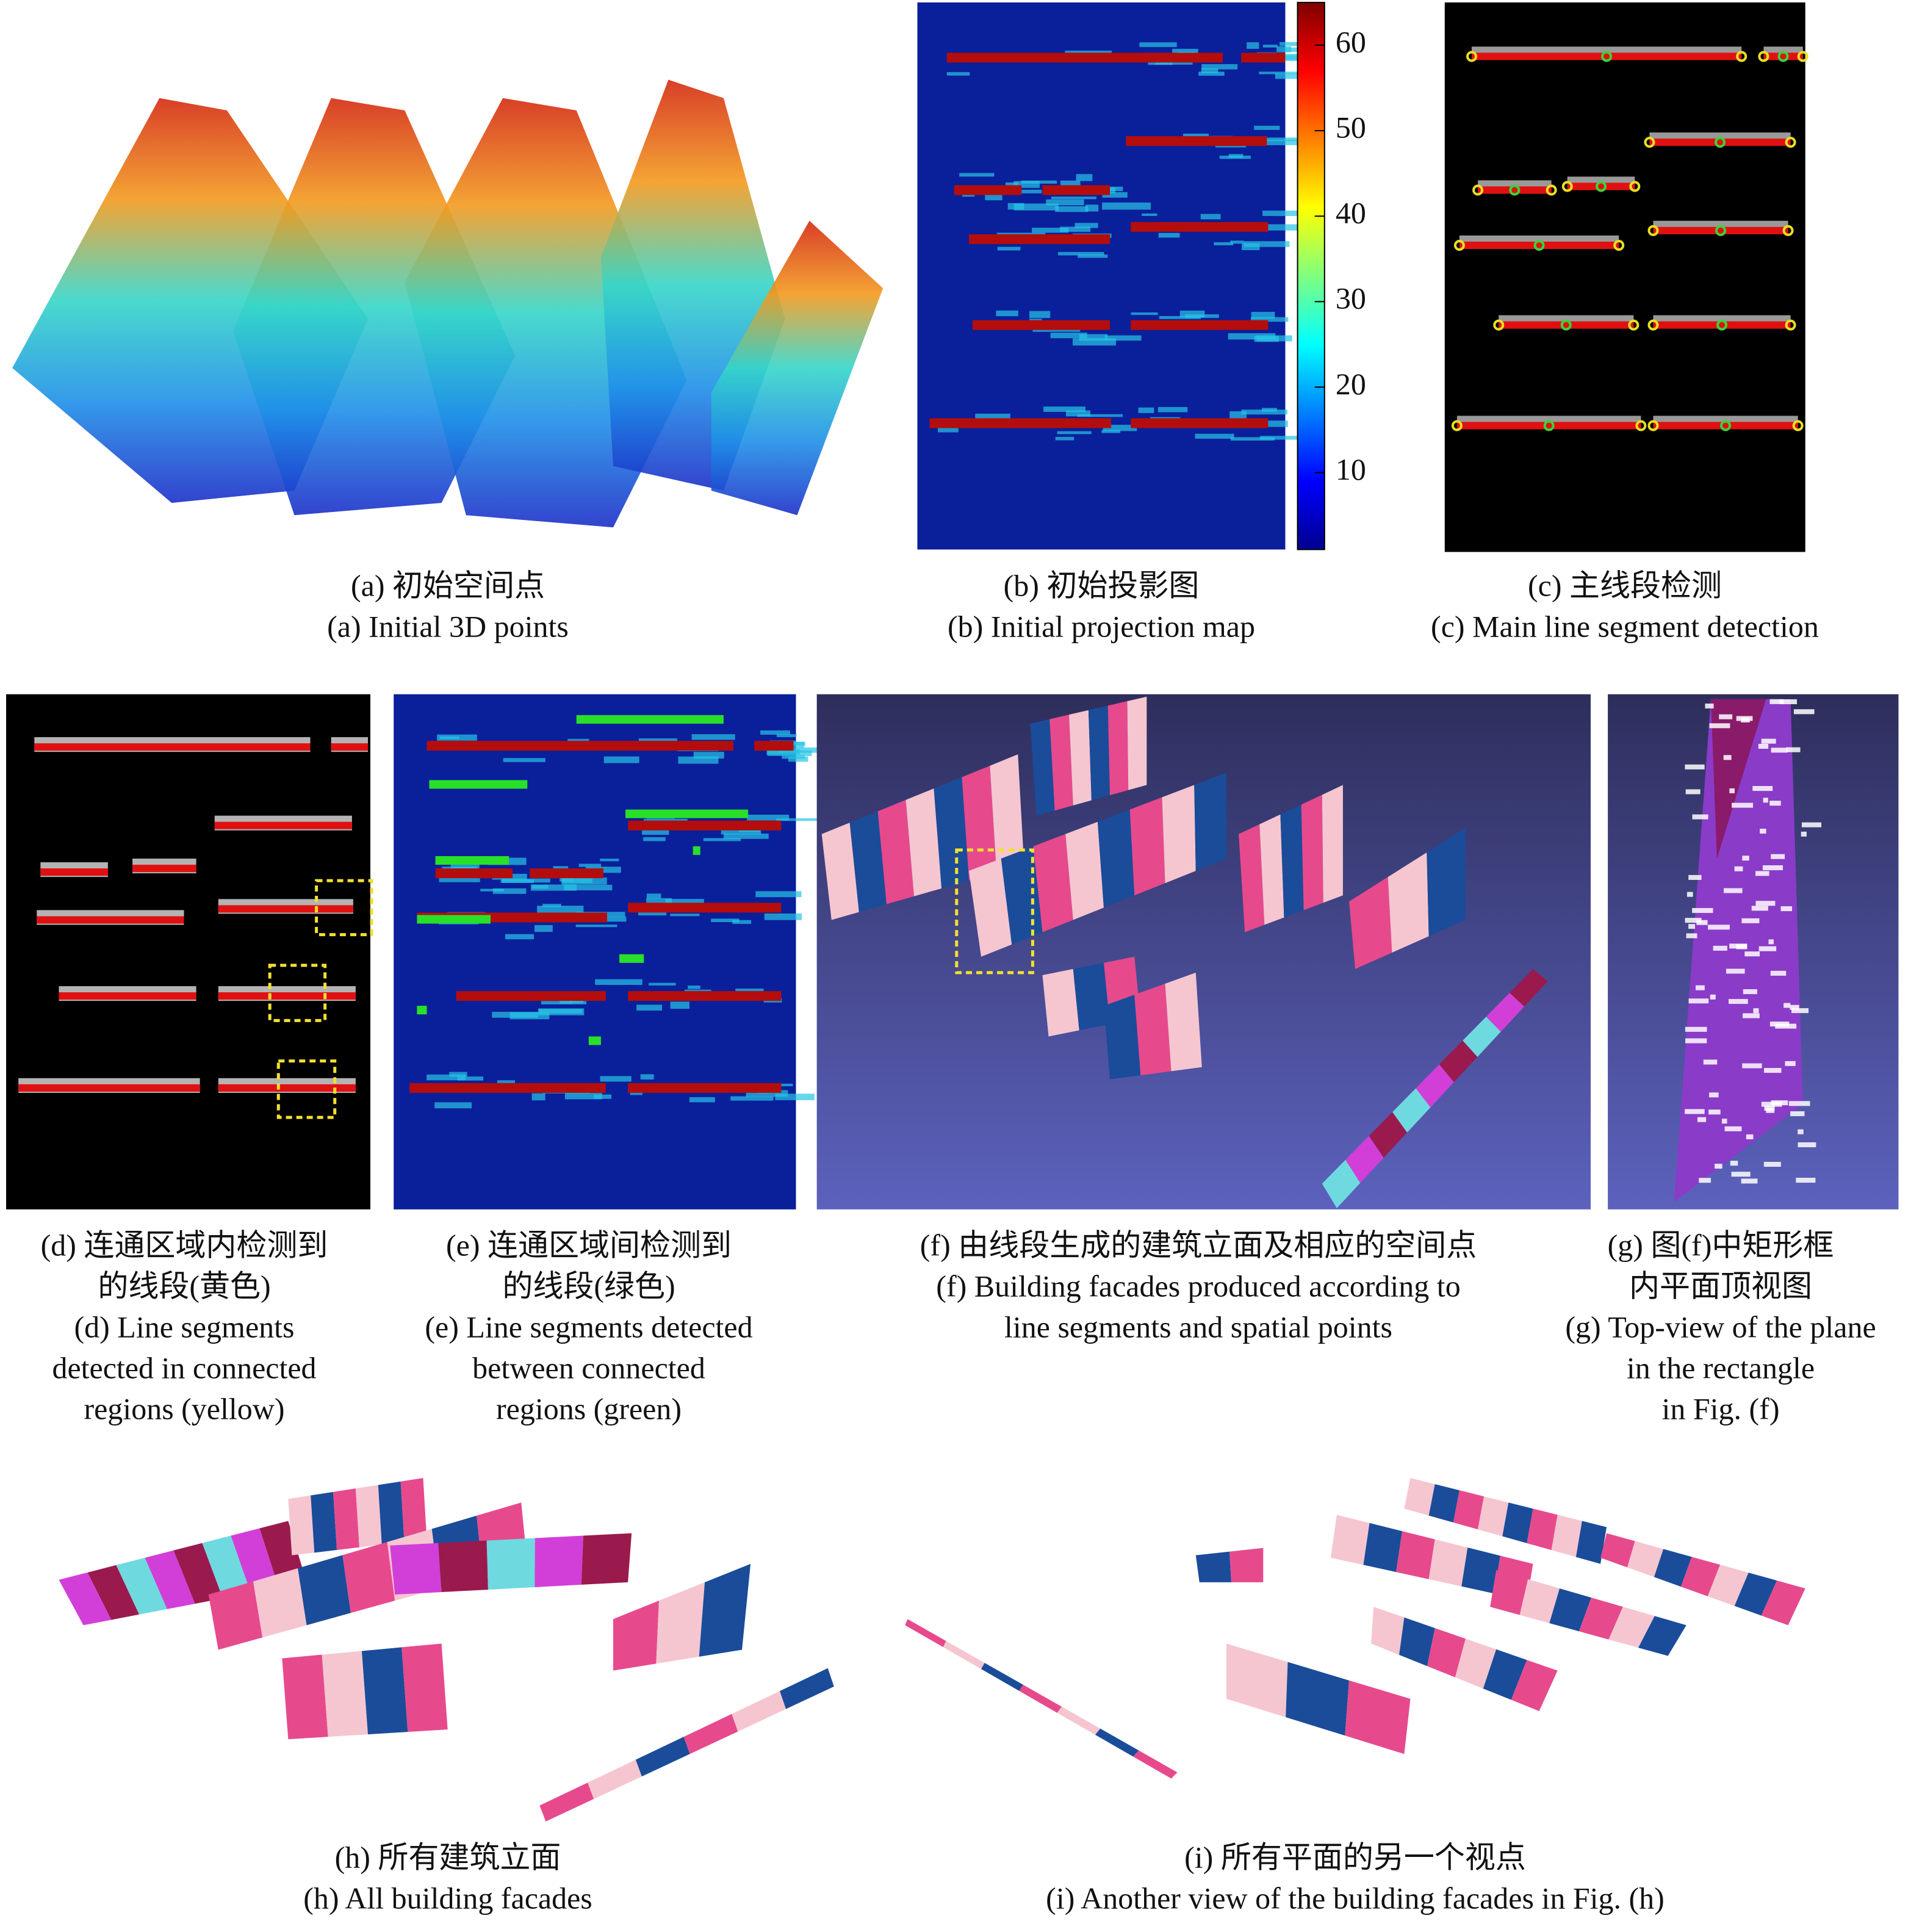  I want to click on point-cloud, so click(797, 368).